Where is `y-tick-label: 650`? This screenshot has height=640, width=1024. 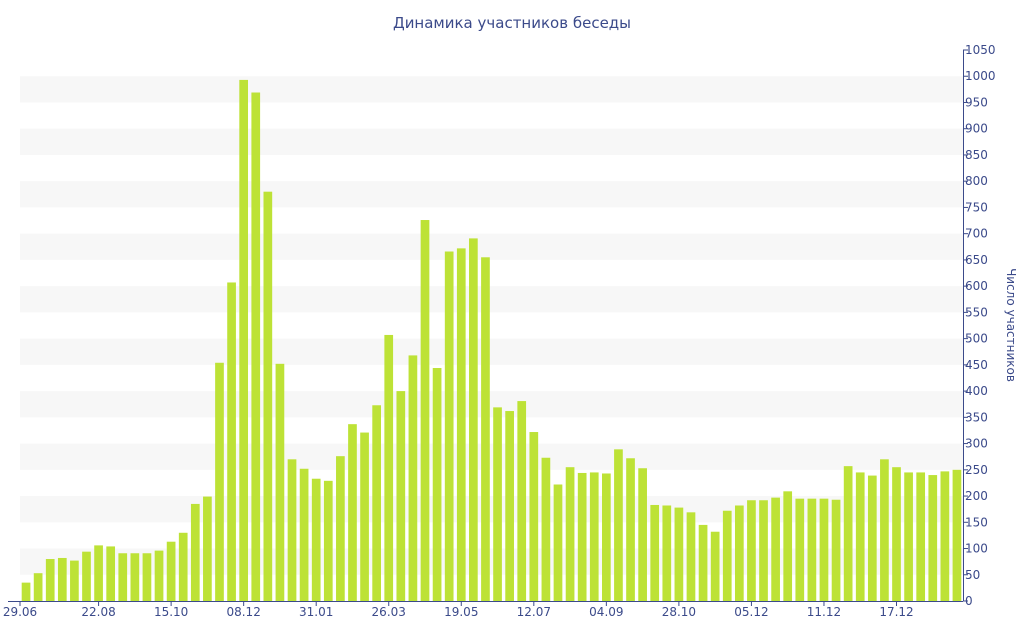 y-tick-label: 650 is located at coordinates (976, 260).